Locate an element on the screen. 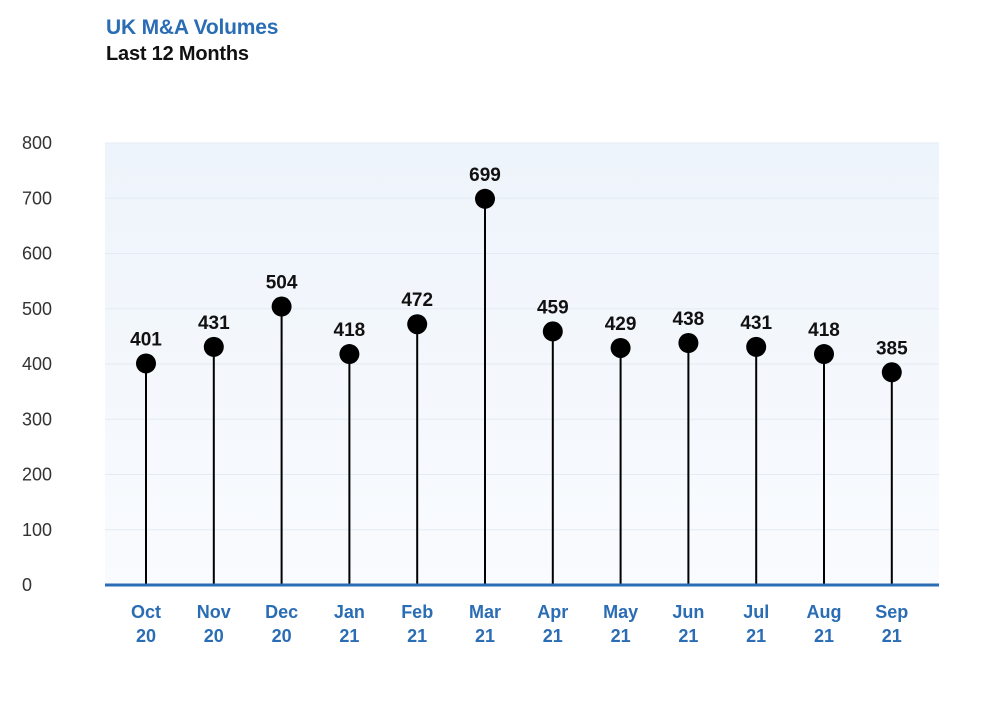  y-tick-label: 400 is located at coordinates (37, 364).